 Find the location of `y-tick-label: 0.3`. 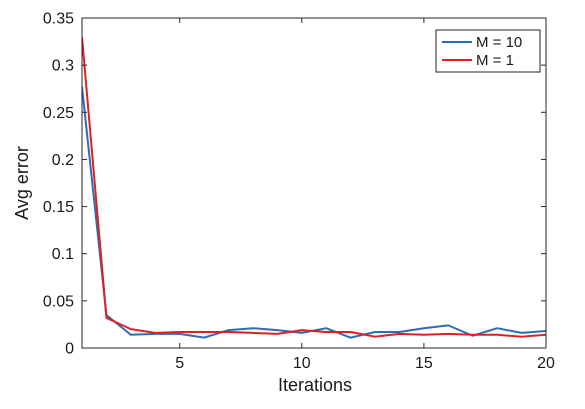

y-tick-label: 0.3 is located at coordinates (63, 66).